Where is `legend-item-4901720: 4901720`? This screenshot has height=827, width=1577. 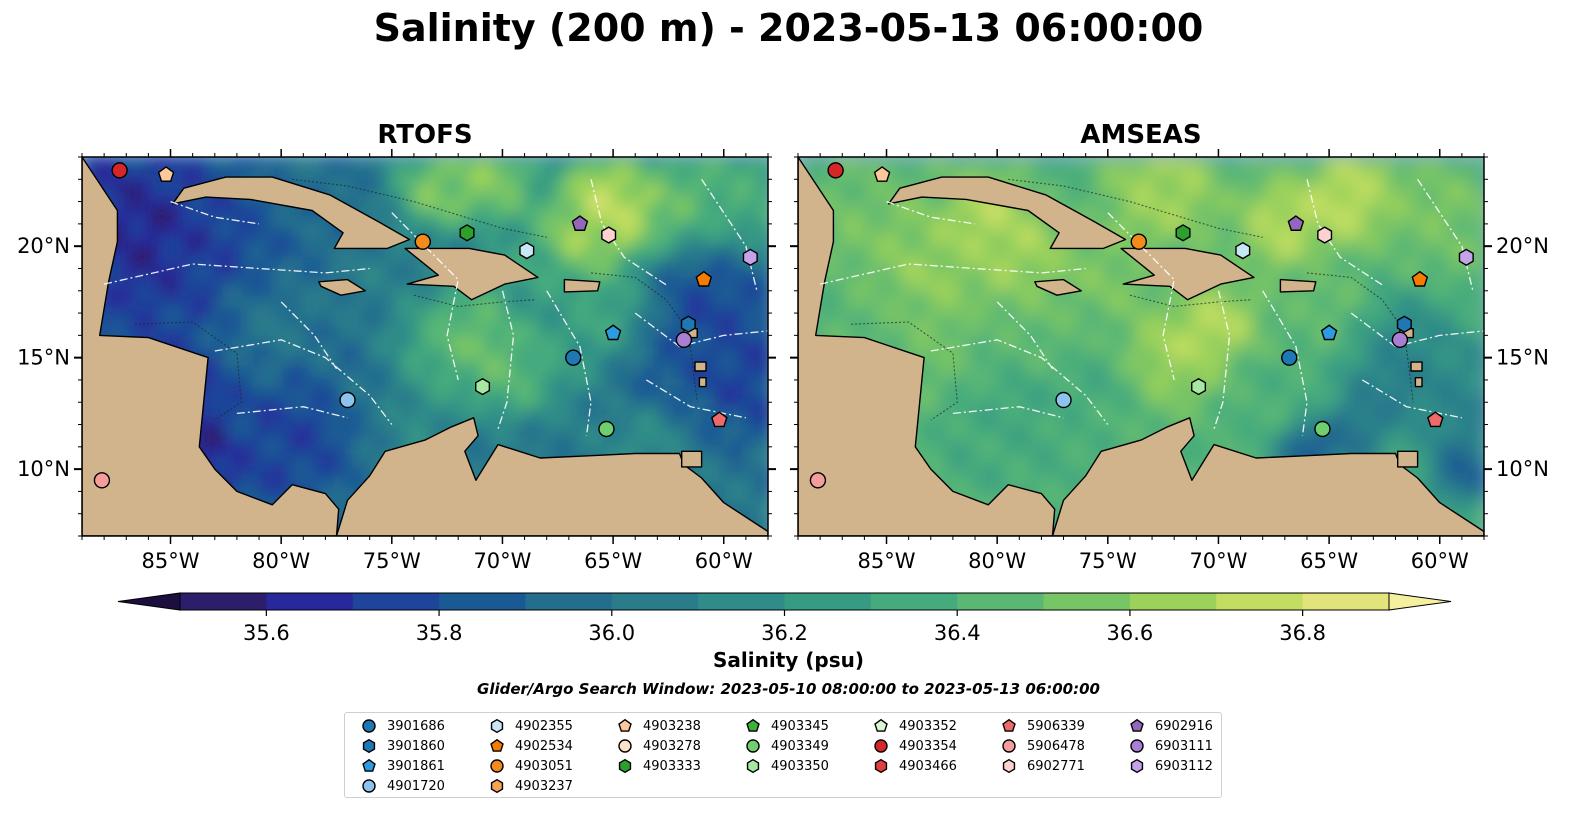
legend-item-4901720: 4901720 is located at coordinates (402, 786).